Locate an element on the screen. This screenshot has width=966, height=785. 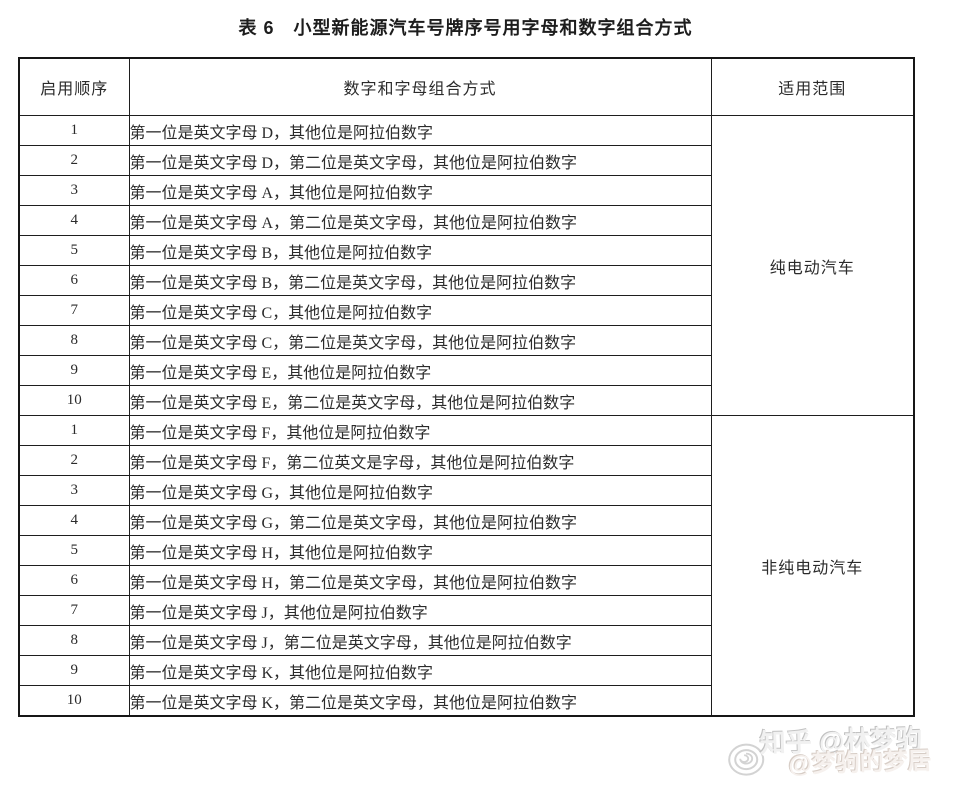
table-row: 3 第一位是英文字母 G，其他位是阿拉伯数字 is located at coordinates (466, 490).